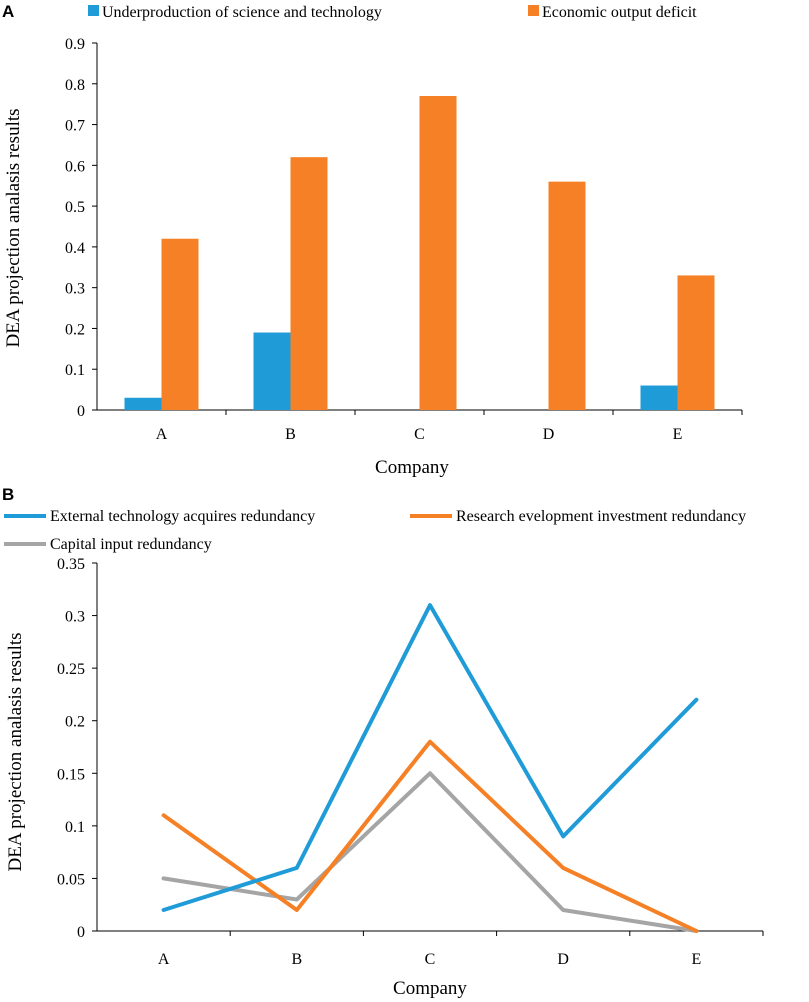 The height and width of the screenshot is (1002, 809). Describe the element at coordinates (696, 342) in the screenshot. I see `panel-a-bar-economic-output-e` at that location.